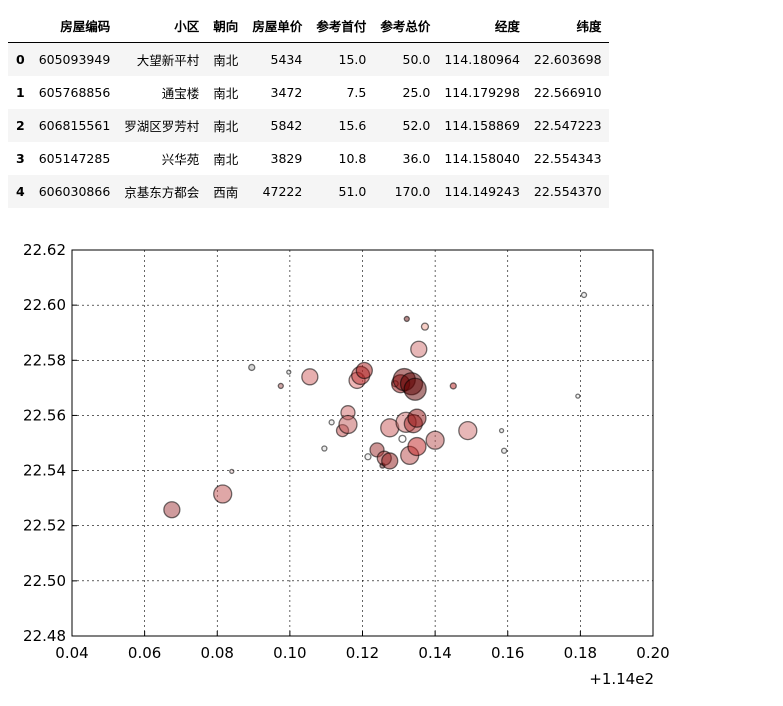 The image size is (783, 706). What do you see at coordinates (44, 305) in the screenshot?
I see `y-tick-label: 22.60` at bounding box center [44, 305].